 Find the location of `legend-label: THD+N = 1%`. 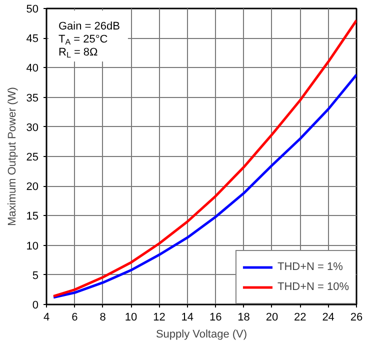

legend-label: THD+N = 1% is located at coordinates (310, 267).